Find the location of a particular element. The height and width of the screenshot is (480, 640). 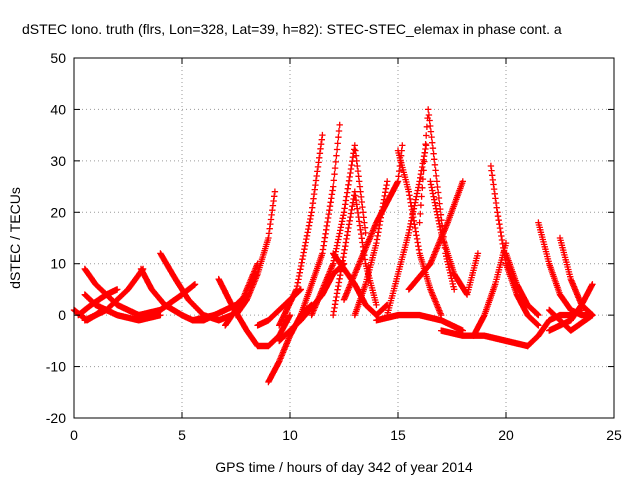

series-markers-arc21 is located at coordinates (360, 284).